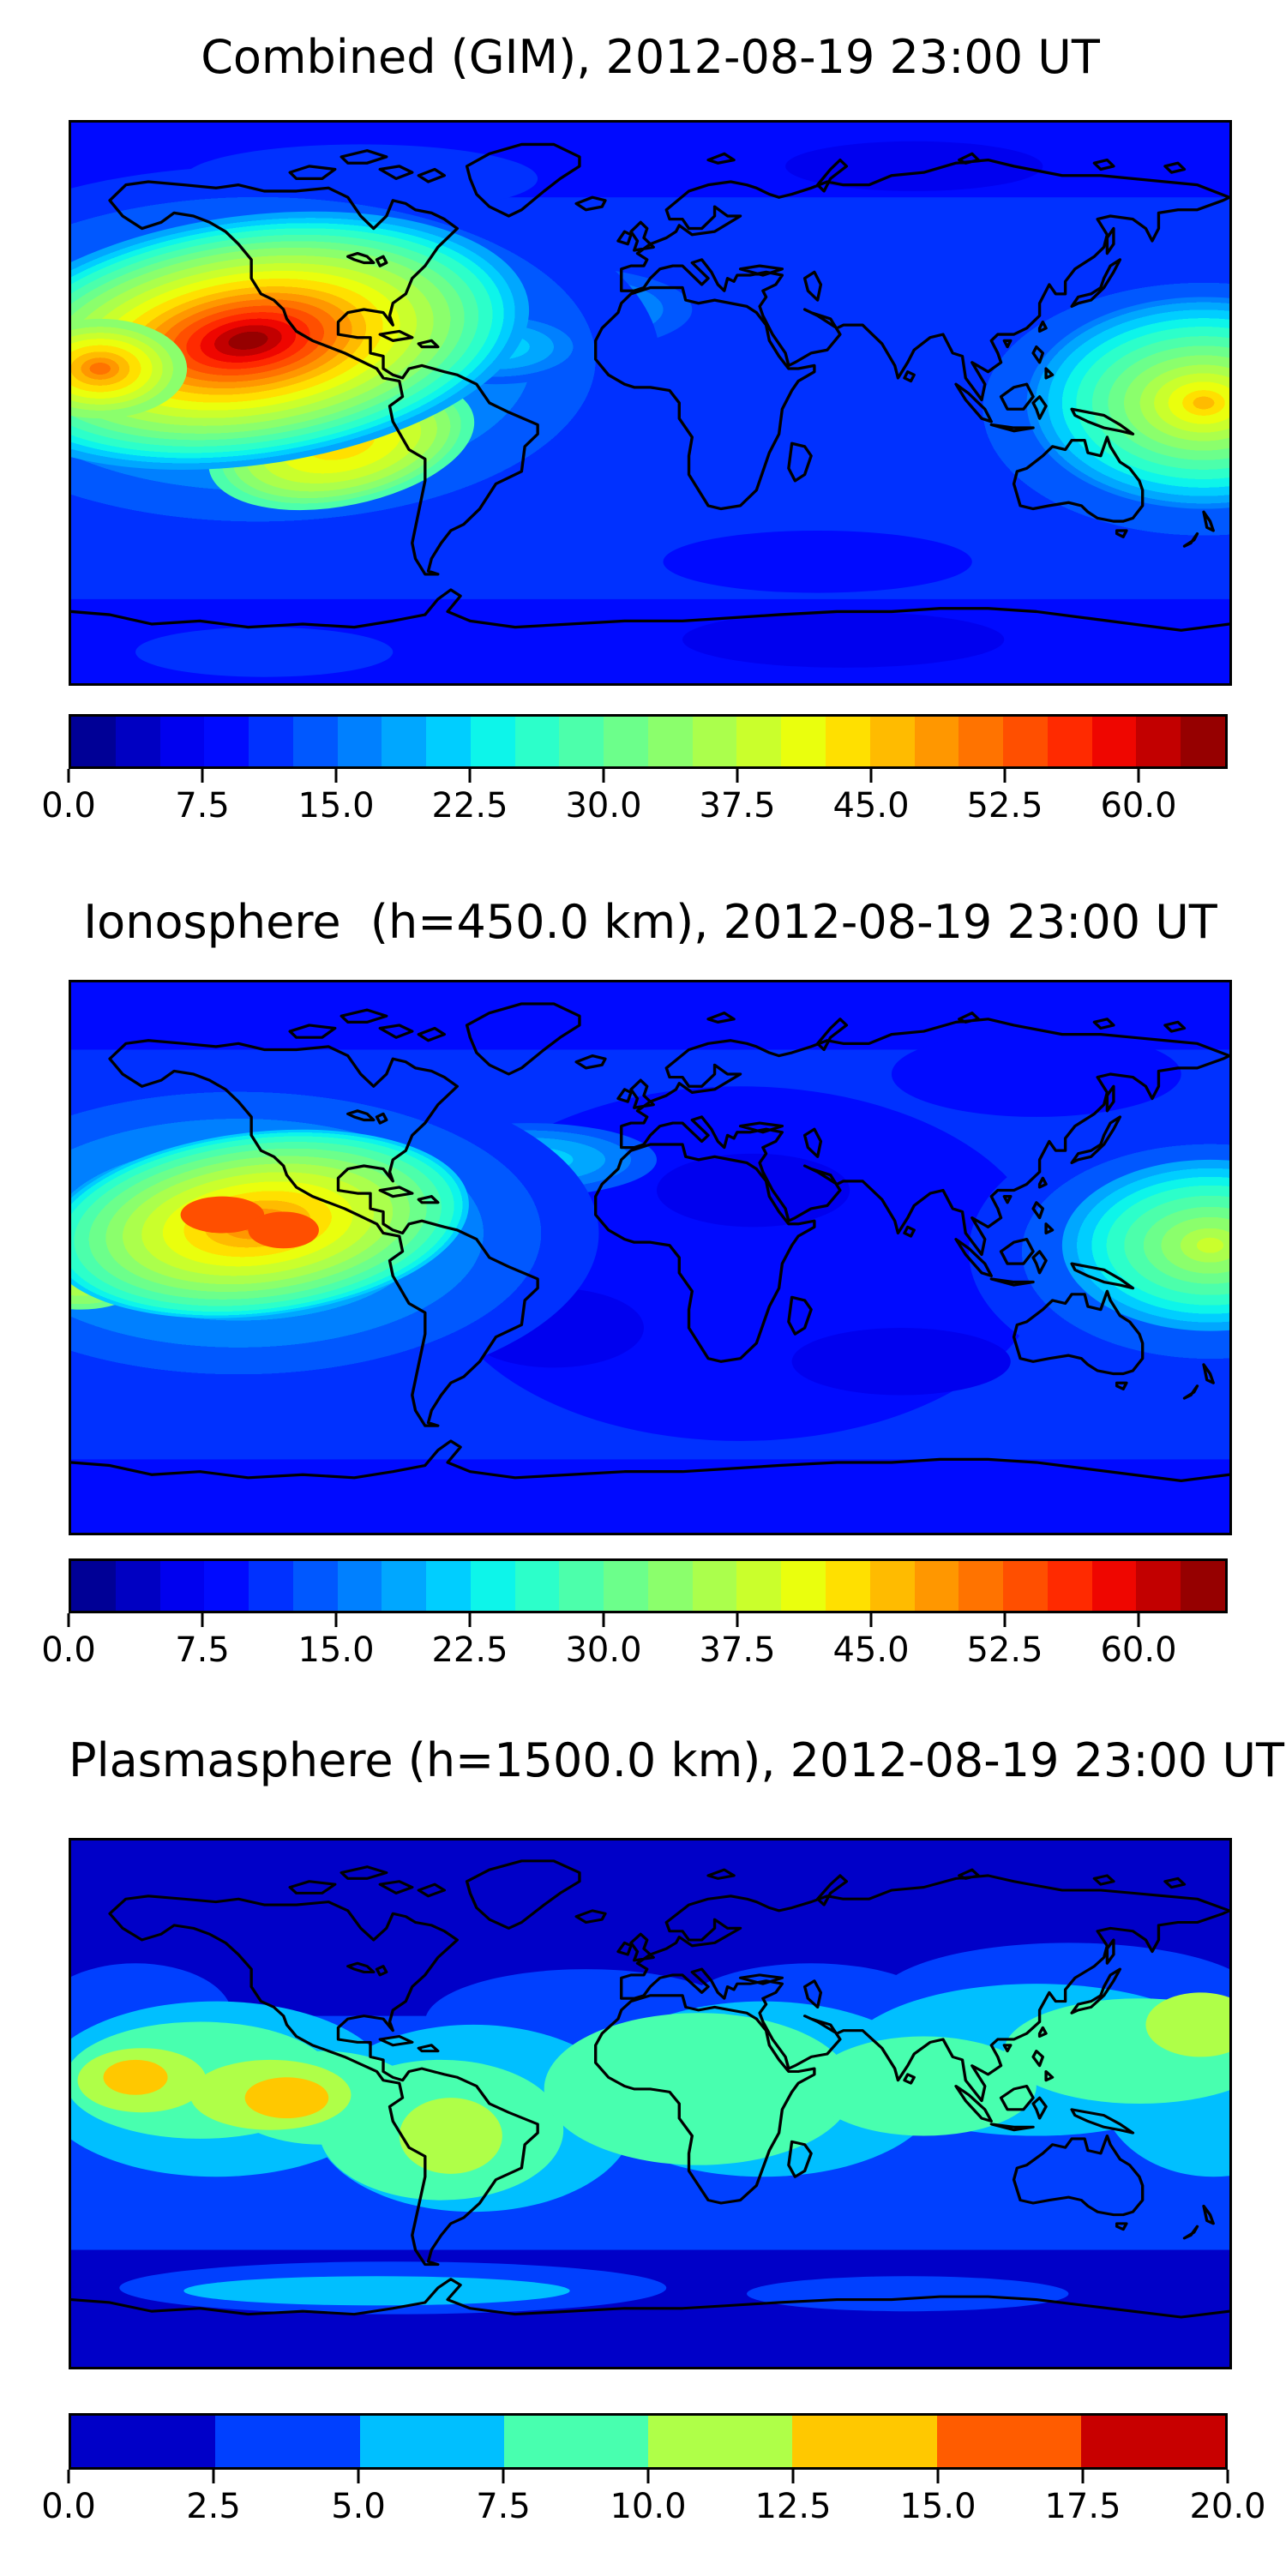 The width and height of the screenshot is (1286, 2576). I want to click on colorbar-ticks-combined: 0.0 7.5 15.0 22.5 30.0 37.5 45.0 52.5 60.0, so click(634, 803).